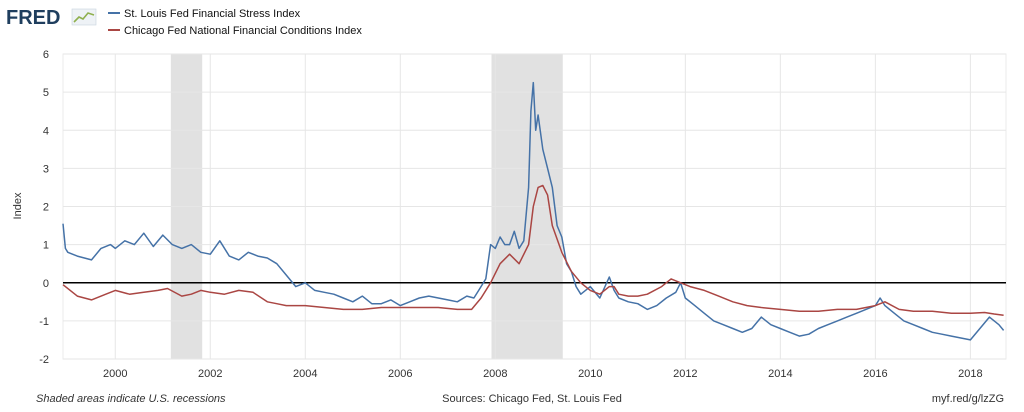 The width and height of the screenshot is (1024, 412). I want to click on y-tick-label: 2, so click(46, 208).